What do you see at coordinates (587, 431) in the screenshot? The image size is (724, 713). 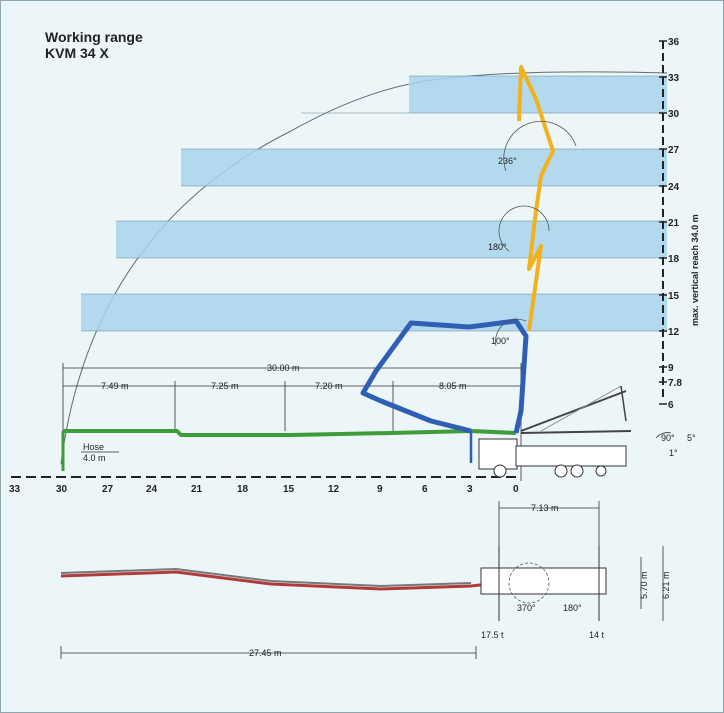 I see `truck-side-view: 90° 5° 1°` at bounding box center [587, 431].